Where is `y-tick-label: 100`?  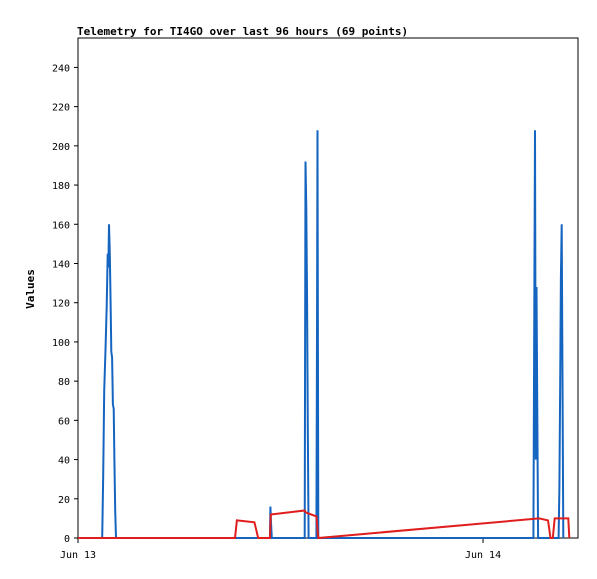
y-tick-label: 100 is located at coordinates (61, 343).